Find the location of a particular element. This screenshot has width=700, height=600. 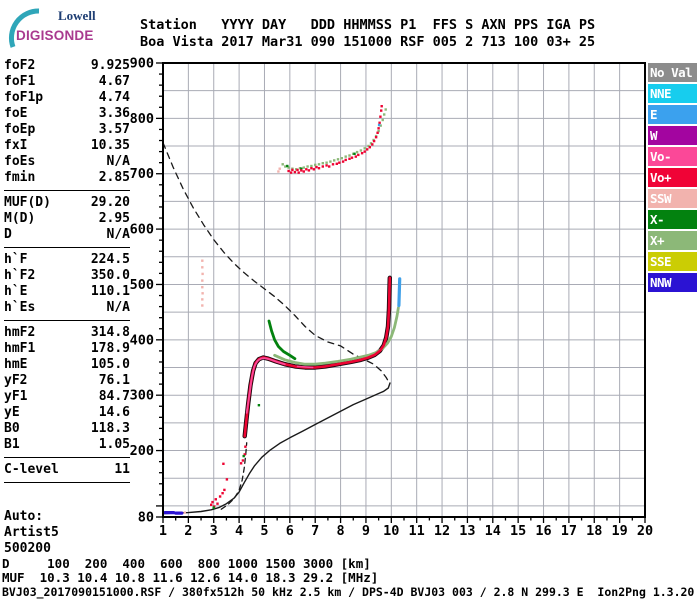

parameter-label: foF1 is located at coordinates (20, 81).